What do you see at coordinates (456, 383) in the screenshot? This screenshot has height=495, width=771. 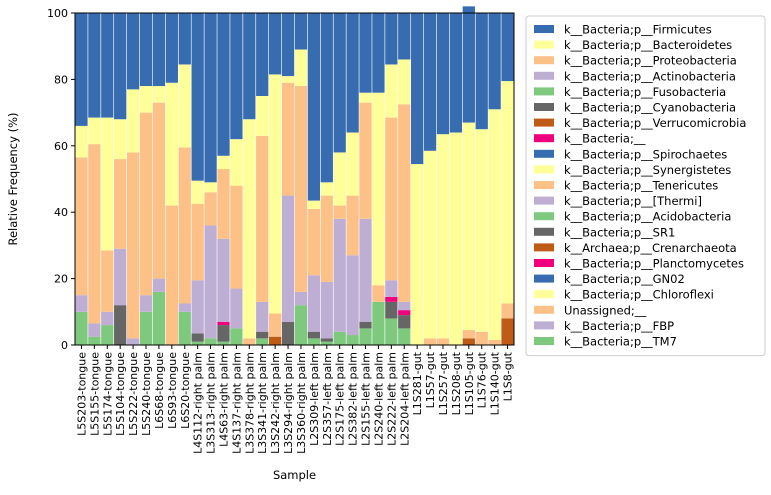 I see `x-tick-label: L1S208-gut` at bounding box center [456, 383].